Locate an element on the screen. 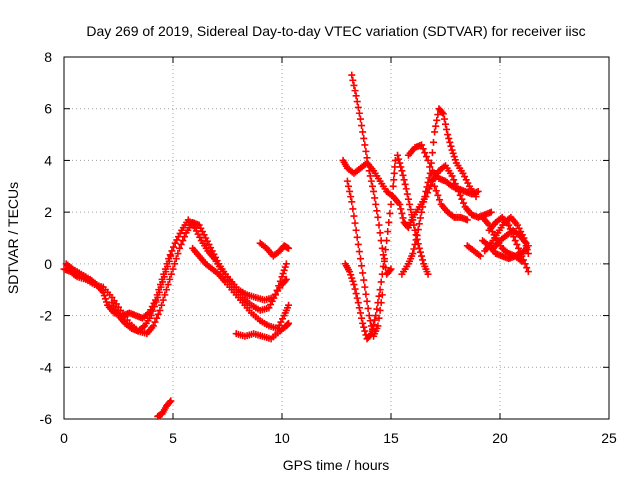 The height and width of the screenshot is (480, 640). y-tick-label: 0 is located at coordinates (48, 264).